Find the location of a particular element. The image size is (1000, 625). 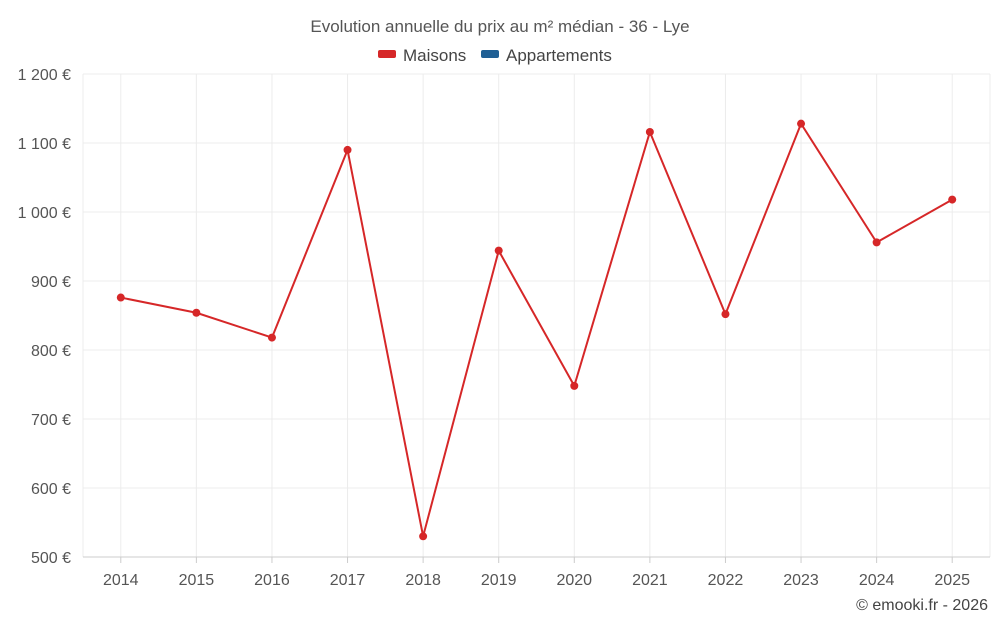

data-point-maisons-2016 is located at coordinates (271, 337).